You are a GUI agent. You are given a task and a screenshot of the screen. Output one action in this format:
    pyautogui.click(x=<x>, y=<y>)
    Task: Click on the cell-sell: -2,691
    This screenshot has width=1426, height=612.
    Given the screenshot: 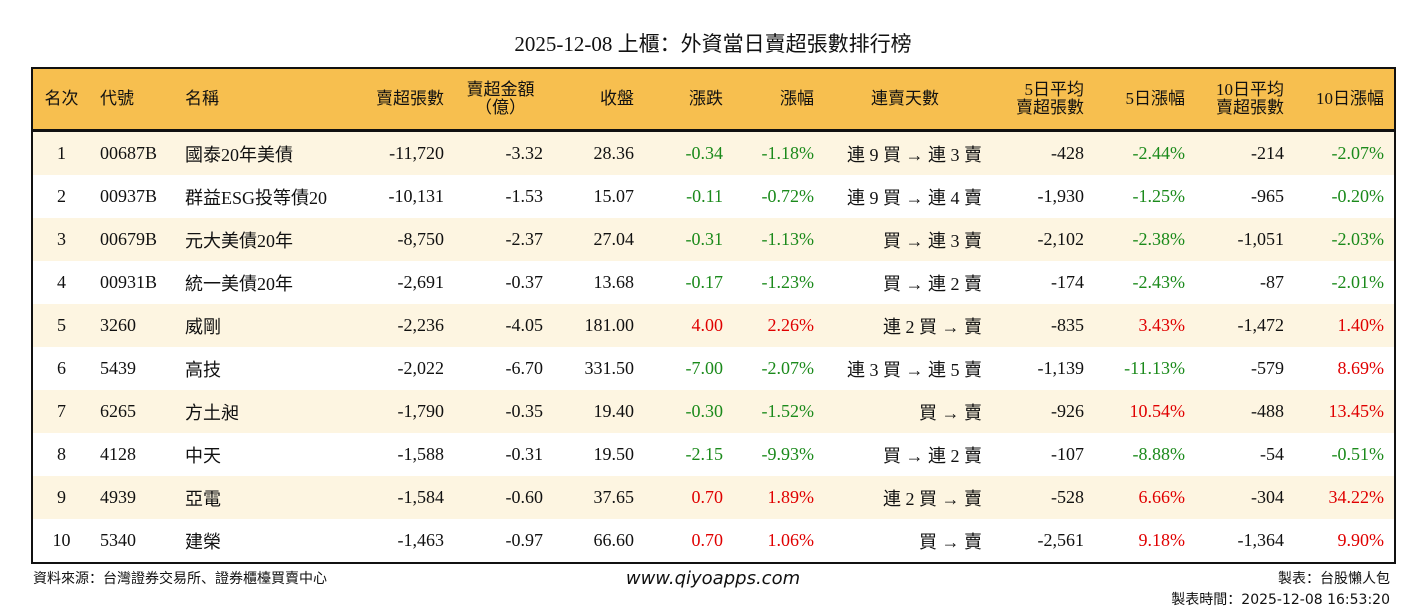 What is the action you would take?
    pyautogui.click(x=421, y=282)
    